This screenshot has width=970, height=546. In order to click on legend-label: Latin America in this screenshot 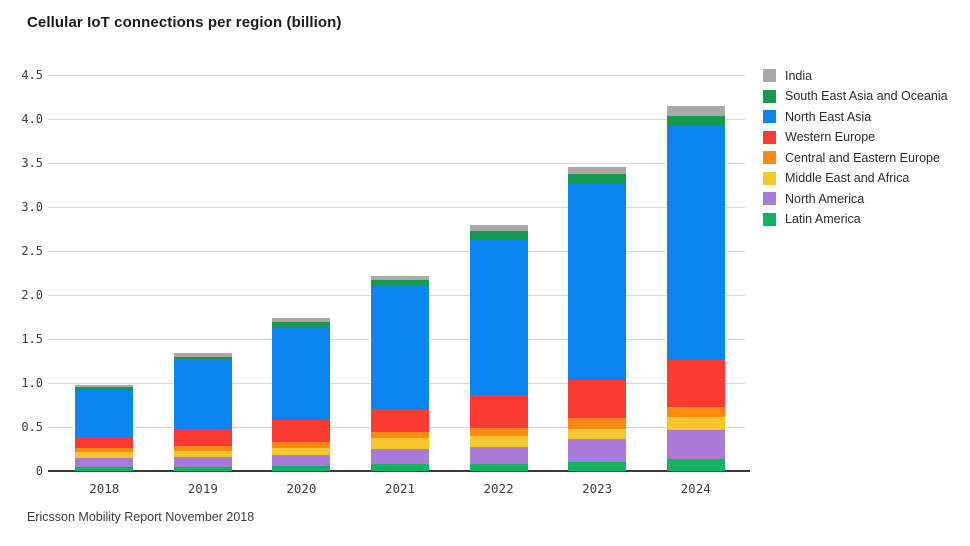, I will do `click(823, 219)`.